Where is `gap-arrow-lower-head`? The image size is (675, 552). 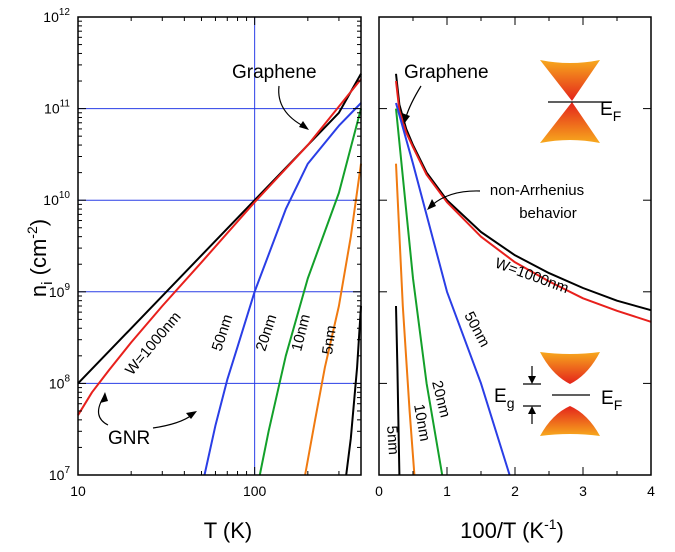
gap-arrow-lower-head is located at coordinates (532, 410).